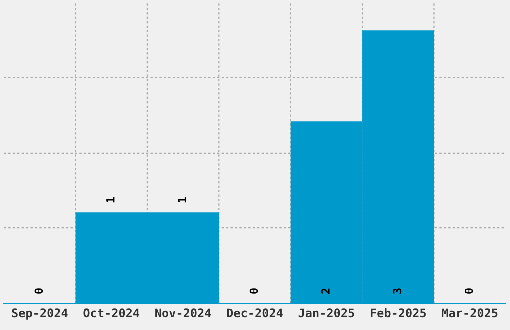 This screenshot has width=510, height=330. What do you see at coordinates (255, 313) in the screenshot?
I see `x-tick-label: Dec-2024` at bounding box center [255, 313].